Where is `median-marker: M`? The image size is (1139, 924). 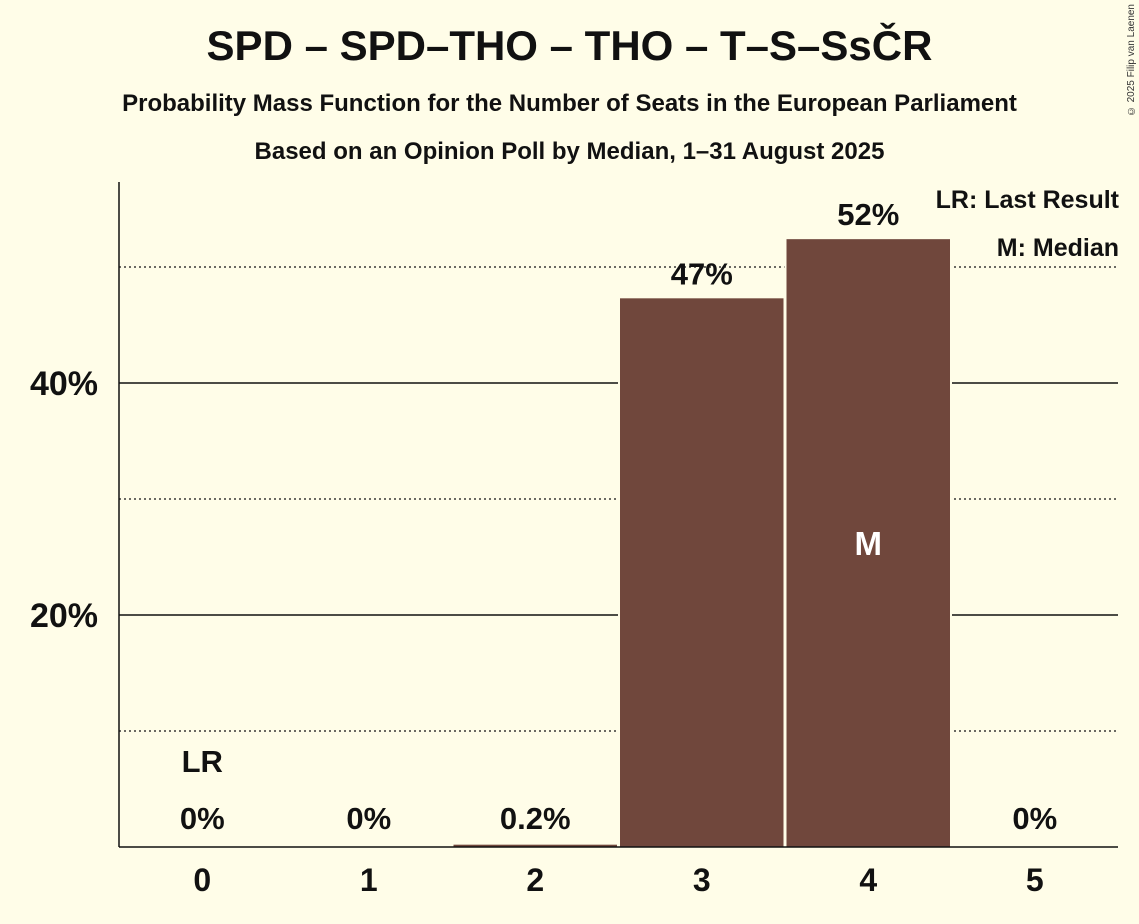
median-marker: M is located at coordinates (869, 543).